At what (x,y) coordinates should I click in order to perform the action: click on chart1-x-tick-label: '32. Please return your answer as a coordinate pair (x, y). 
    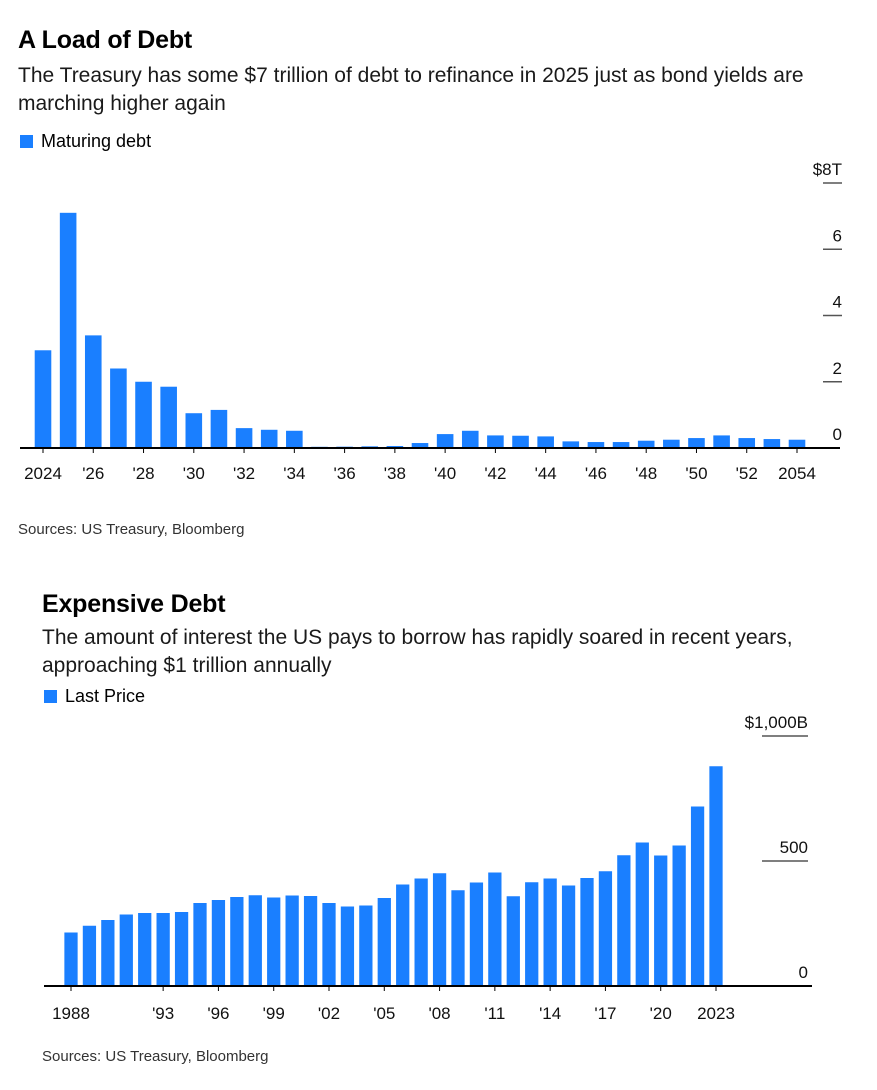
    Looking at the image, I should click on (244, 473).